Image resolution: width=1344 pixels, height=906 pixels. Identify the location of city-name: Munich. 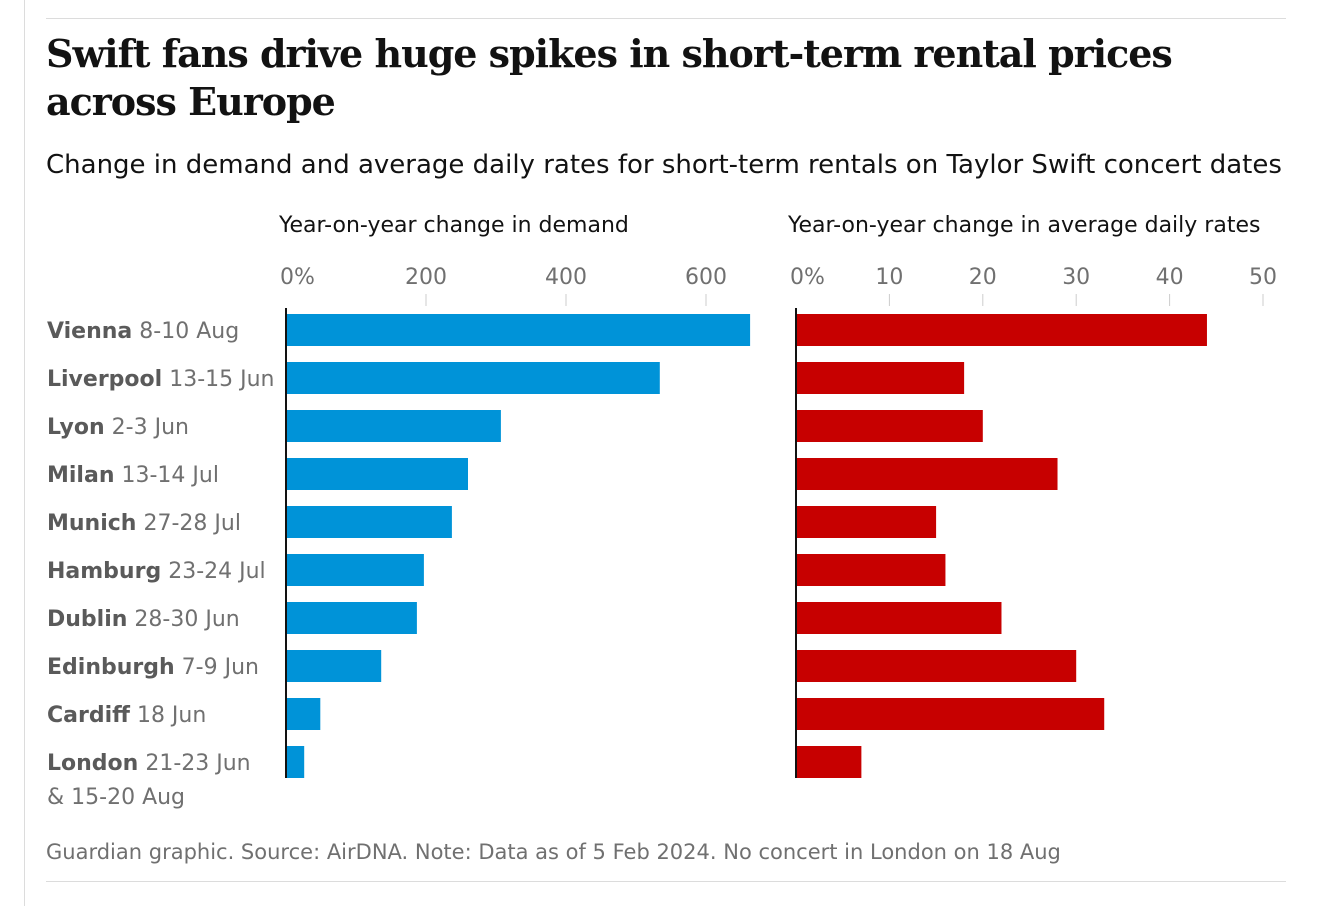
(91, 523).